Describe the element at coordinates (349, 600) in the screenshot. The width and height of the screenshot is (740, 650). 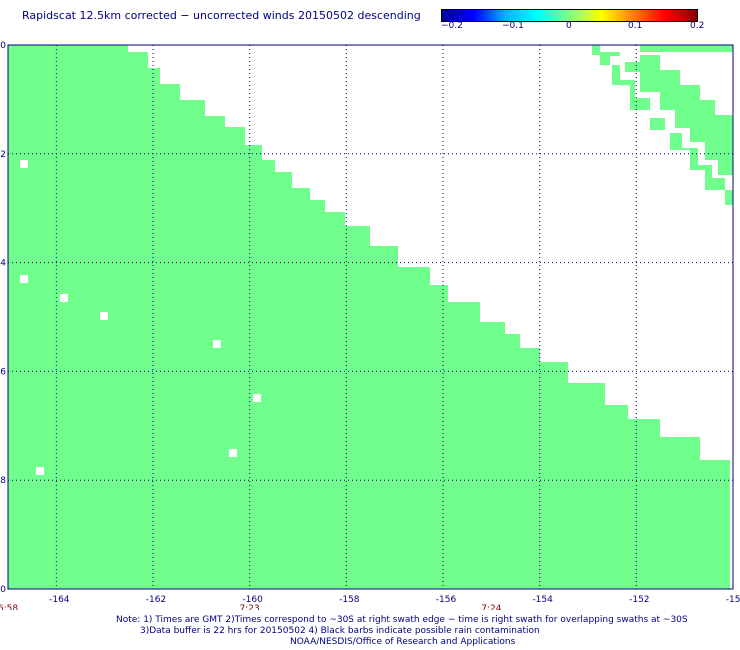
I see `lon-tick-label: -158` at that location.